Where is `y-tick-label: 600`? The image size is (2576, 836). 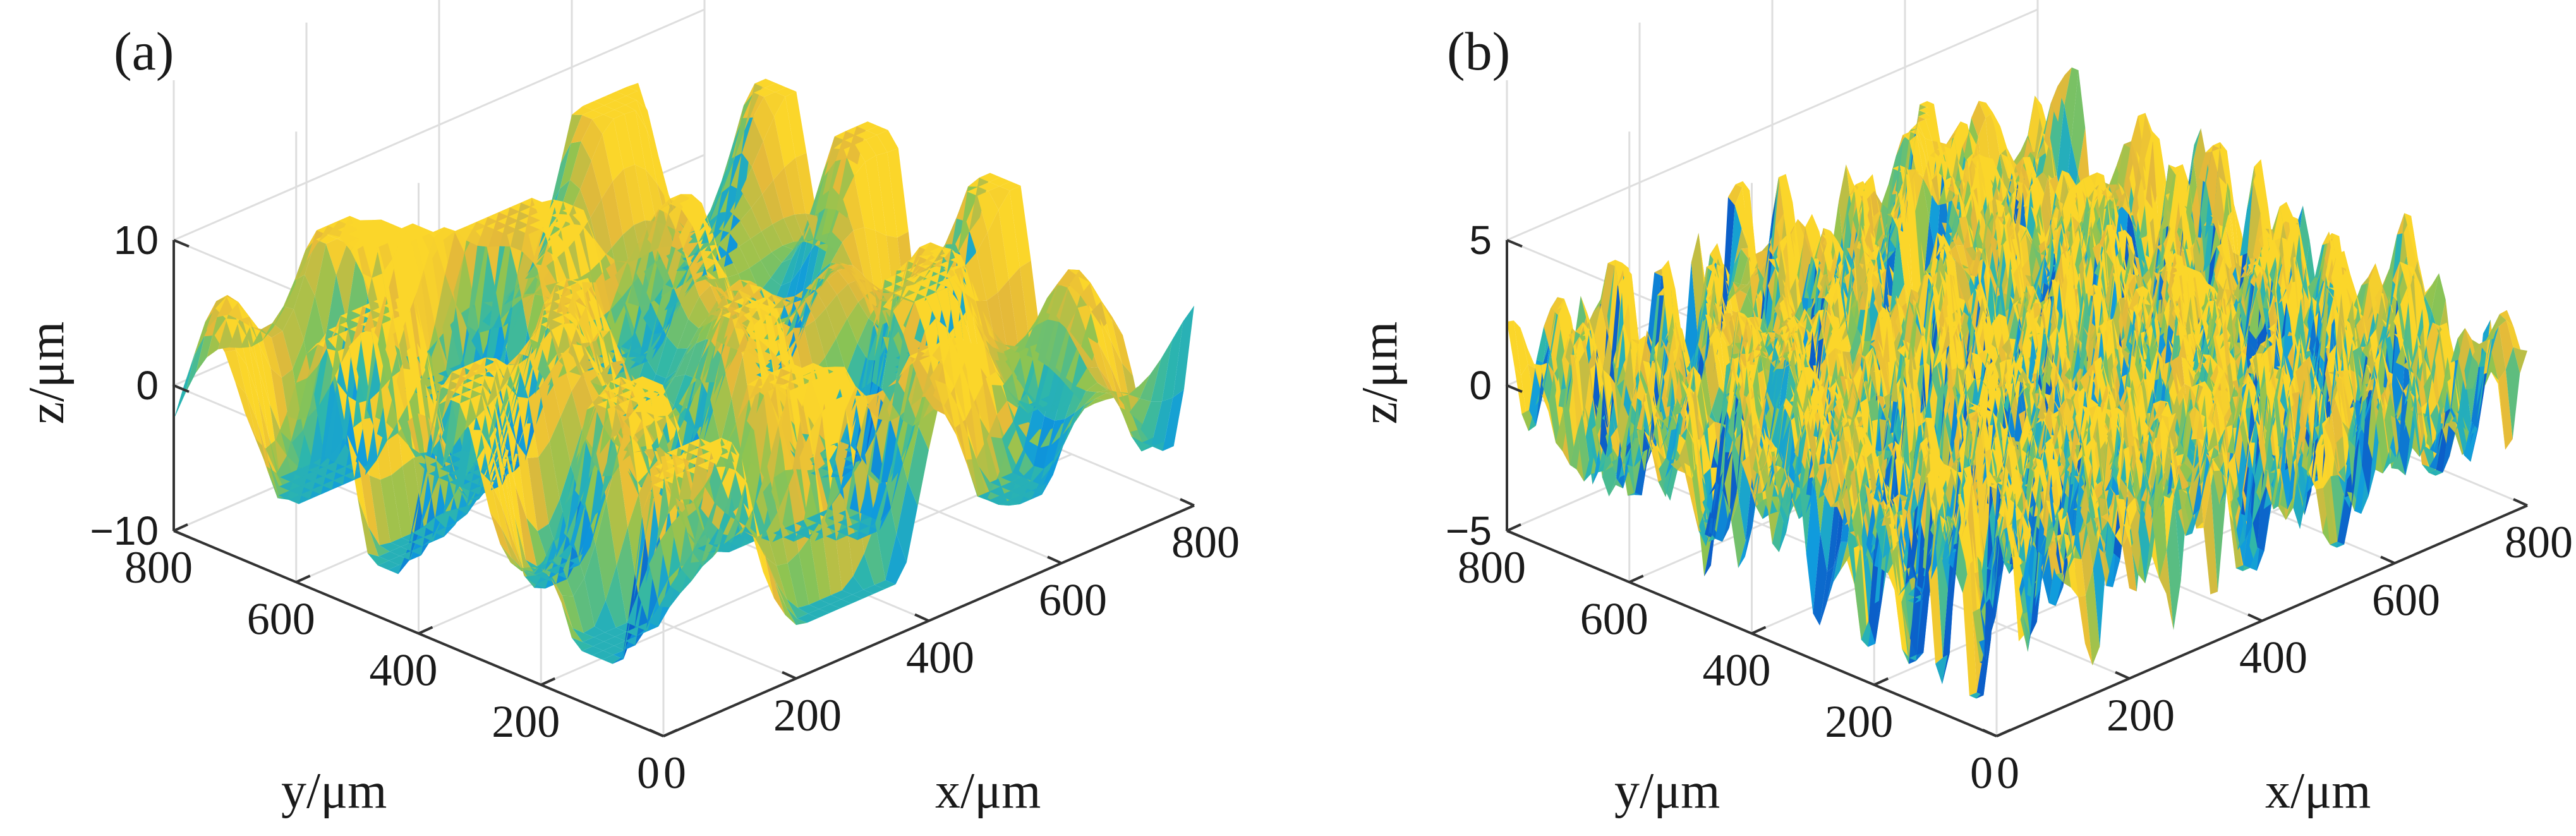
y-tick-label: 600 is located at coordinates (281, 618).